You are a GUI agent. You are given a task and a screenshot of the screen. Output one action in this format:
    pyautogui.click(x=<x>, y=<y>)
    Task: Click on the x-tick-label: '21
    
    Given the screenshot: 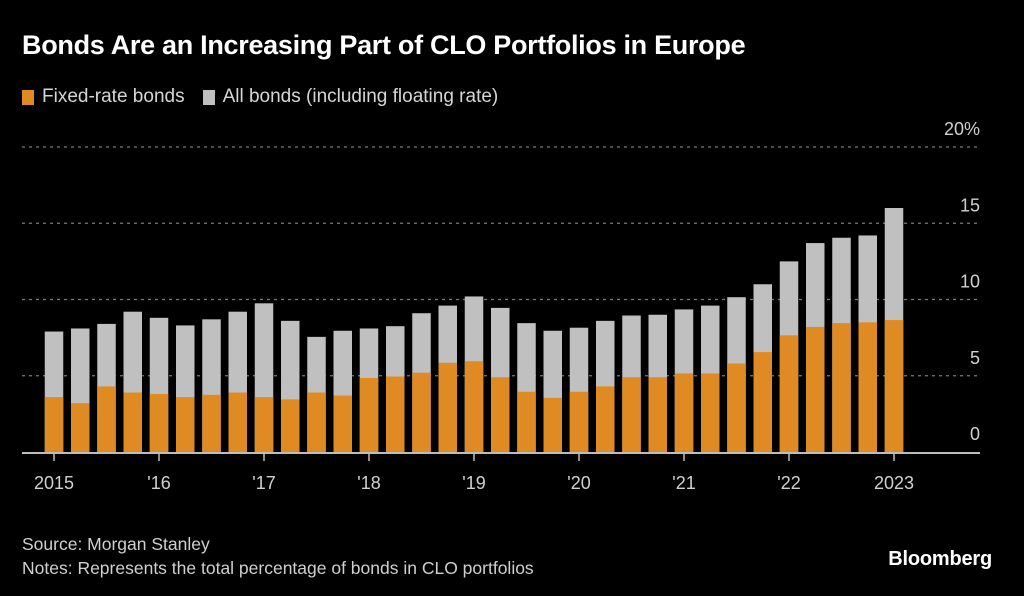 What is the action you would take?
    pyautogui.click(x=683, y=483)
    